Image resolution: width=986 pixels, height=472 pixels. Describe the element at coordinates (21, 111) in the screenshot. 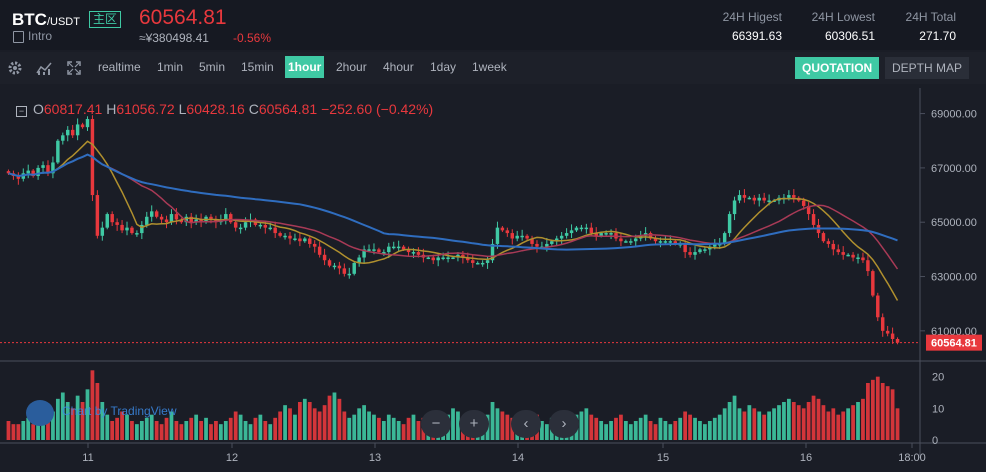

I see `collapse-icon: −` at that location.